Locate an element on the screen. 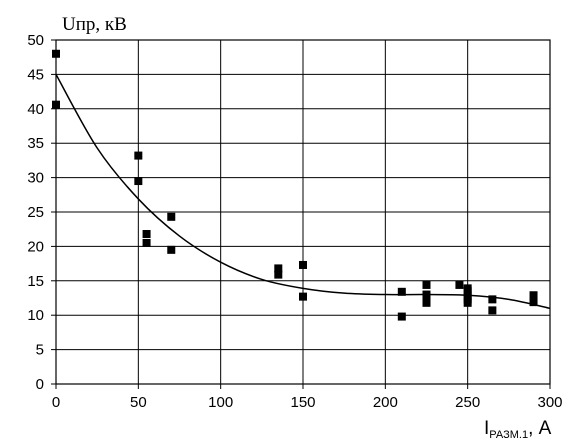  y-tick-label: 45 is located at coordinates (35, 74).